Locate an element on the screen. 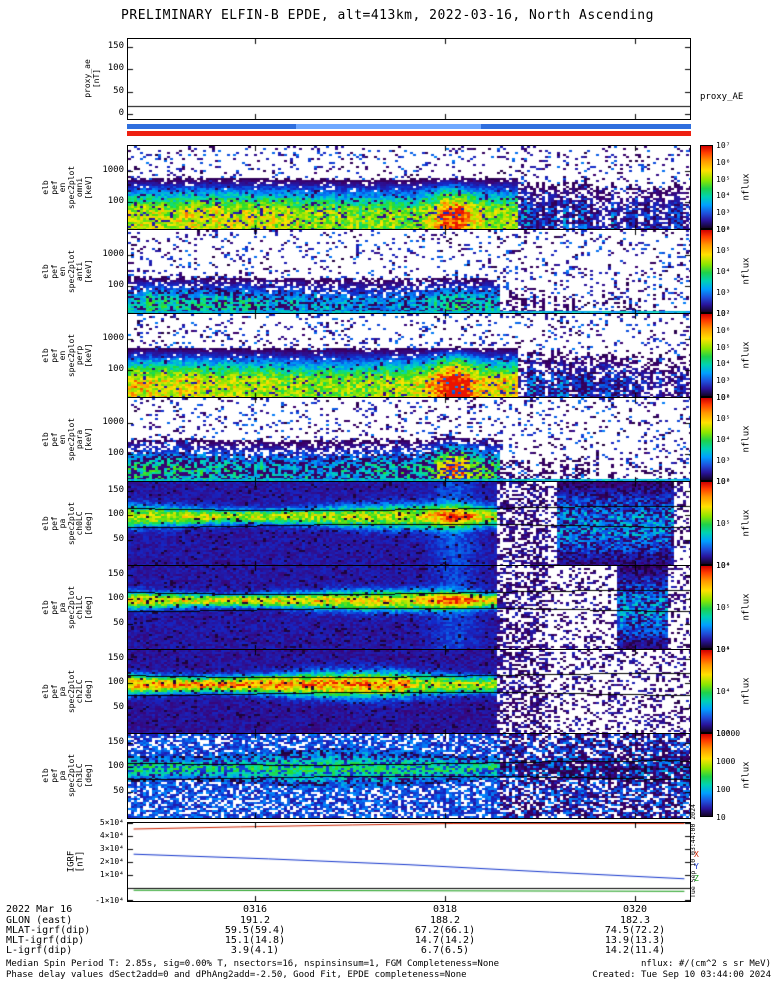  igrf-ytick-label: 1×10⁴ is located at coordinates (111, 875).